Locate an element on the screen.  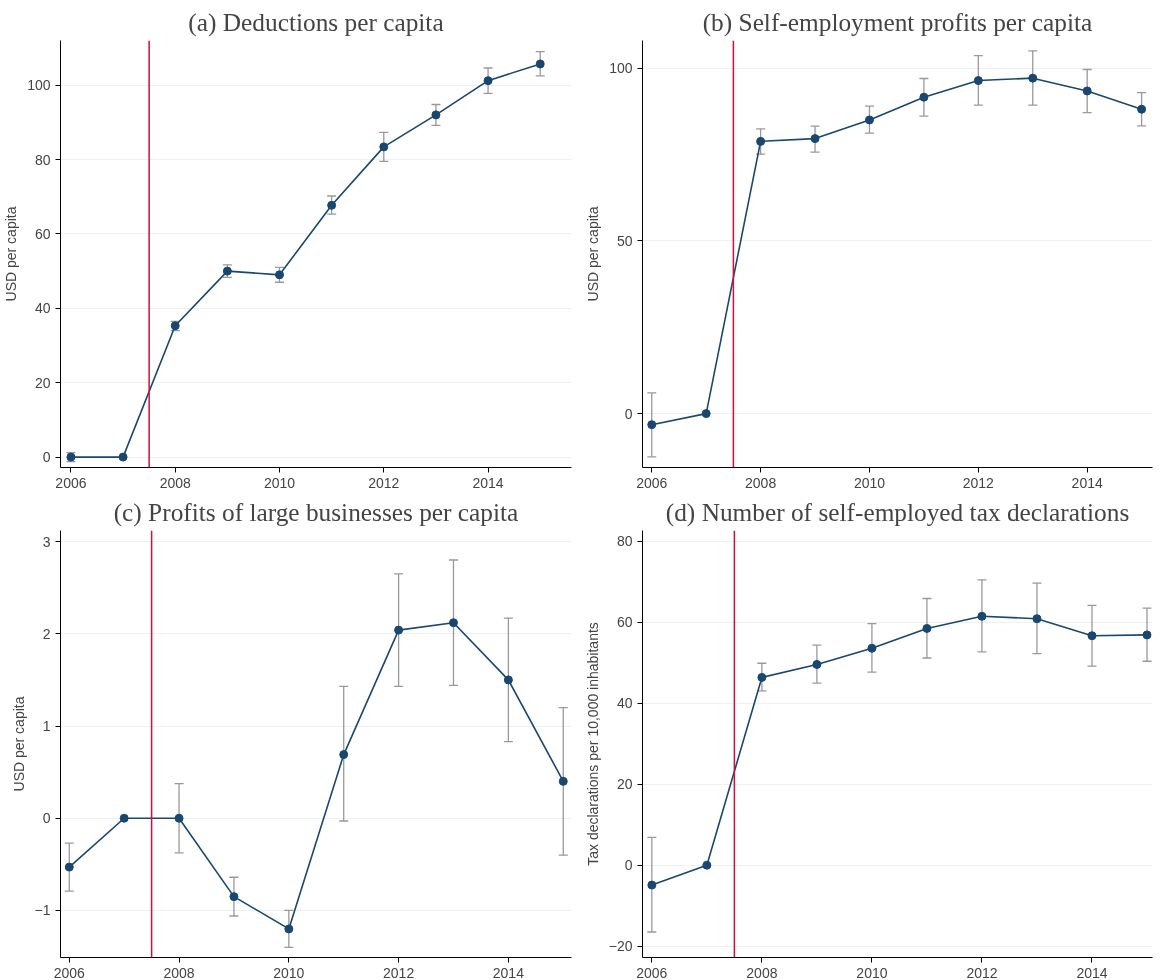
y-tick-label: 1 is located at coordinates (46, 726).